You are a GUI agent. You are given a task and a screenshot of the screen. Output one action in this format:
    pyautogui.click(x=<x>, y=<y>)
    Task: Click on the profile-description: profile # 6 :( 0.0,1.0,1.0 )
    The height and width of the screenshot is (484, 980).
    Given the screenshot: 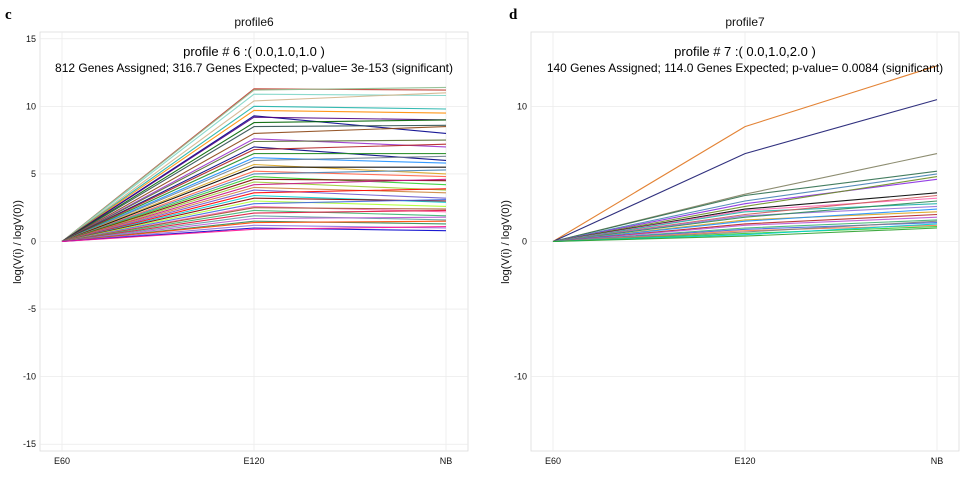 What is the action you would take?
    pyautogui.click(x=254, y=51)
    